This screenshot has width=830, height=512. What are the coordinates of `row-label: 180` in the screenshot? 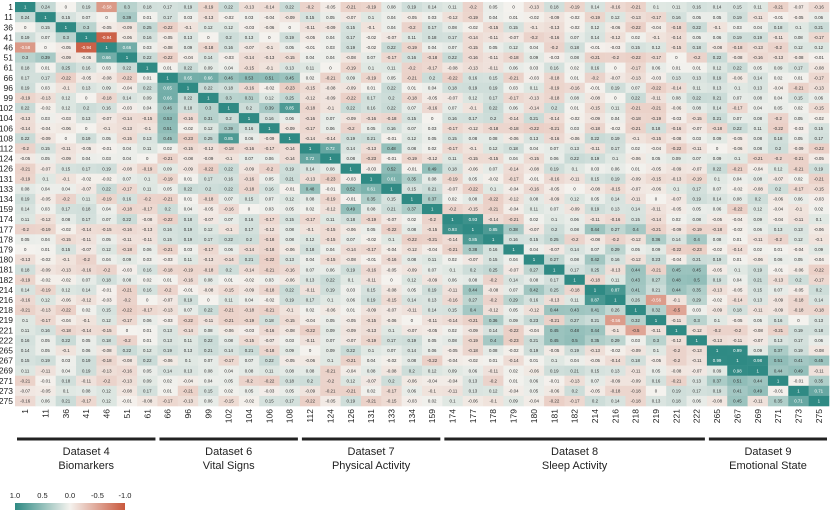 It's located at (6, 260).